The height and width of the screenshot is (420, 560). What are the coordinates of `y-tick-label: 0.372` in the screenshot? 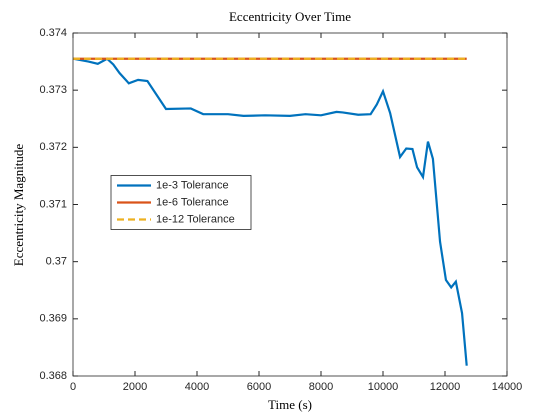 It's located at (53, 147).